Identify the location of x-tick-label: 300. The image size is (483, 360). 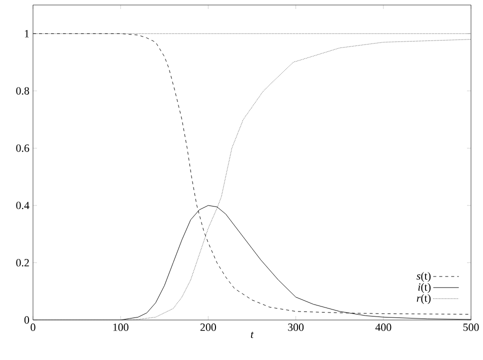
(296, 327).